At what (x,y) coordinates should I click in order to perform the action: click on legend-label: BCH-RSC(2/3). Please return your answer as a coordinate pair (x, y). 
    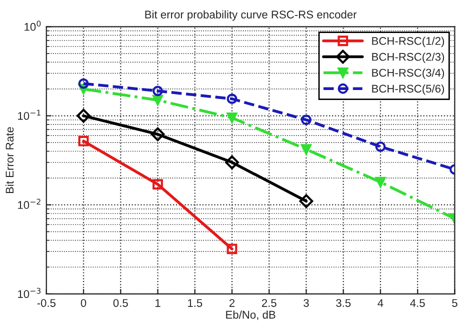
    Looking at the image, I should click on (408, 57).